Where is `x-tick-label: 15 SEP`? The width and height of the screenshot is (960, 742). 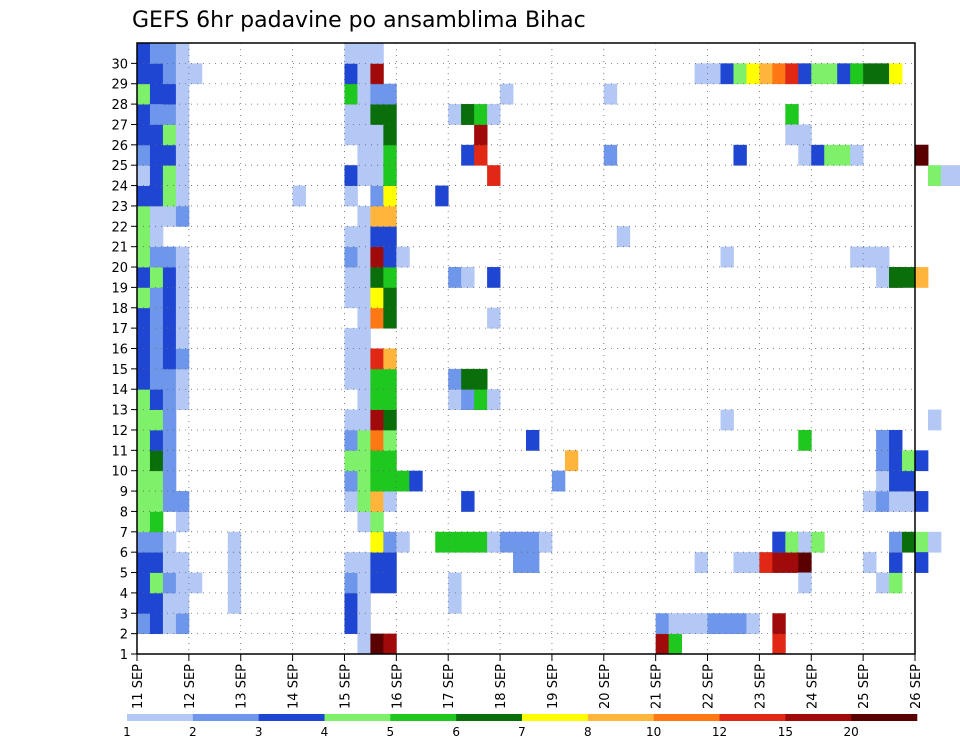
x-tick-label: 15 SEP is located at coordinates (345, 686).